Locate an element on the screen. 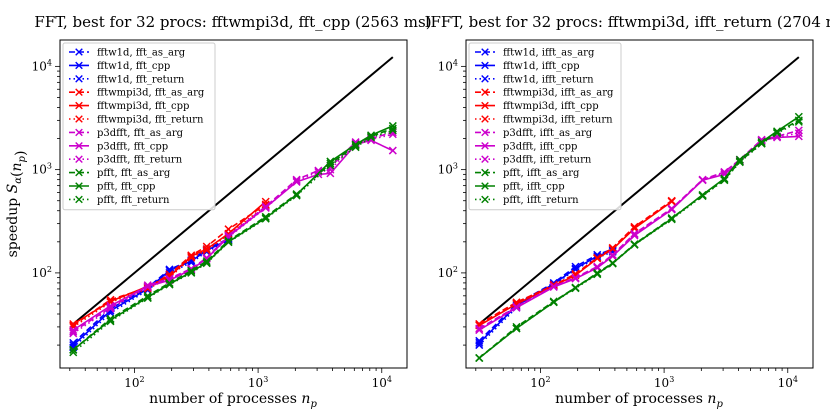  legend-label: pfft, fft_as_arg is located at coordinates (134, 173).